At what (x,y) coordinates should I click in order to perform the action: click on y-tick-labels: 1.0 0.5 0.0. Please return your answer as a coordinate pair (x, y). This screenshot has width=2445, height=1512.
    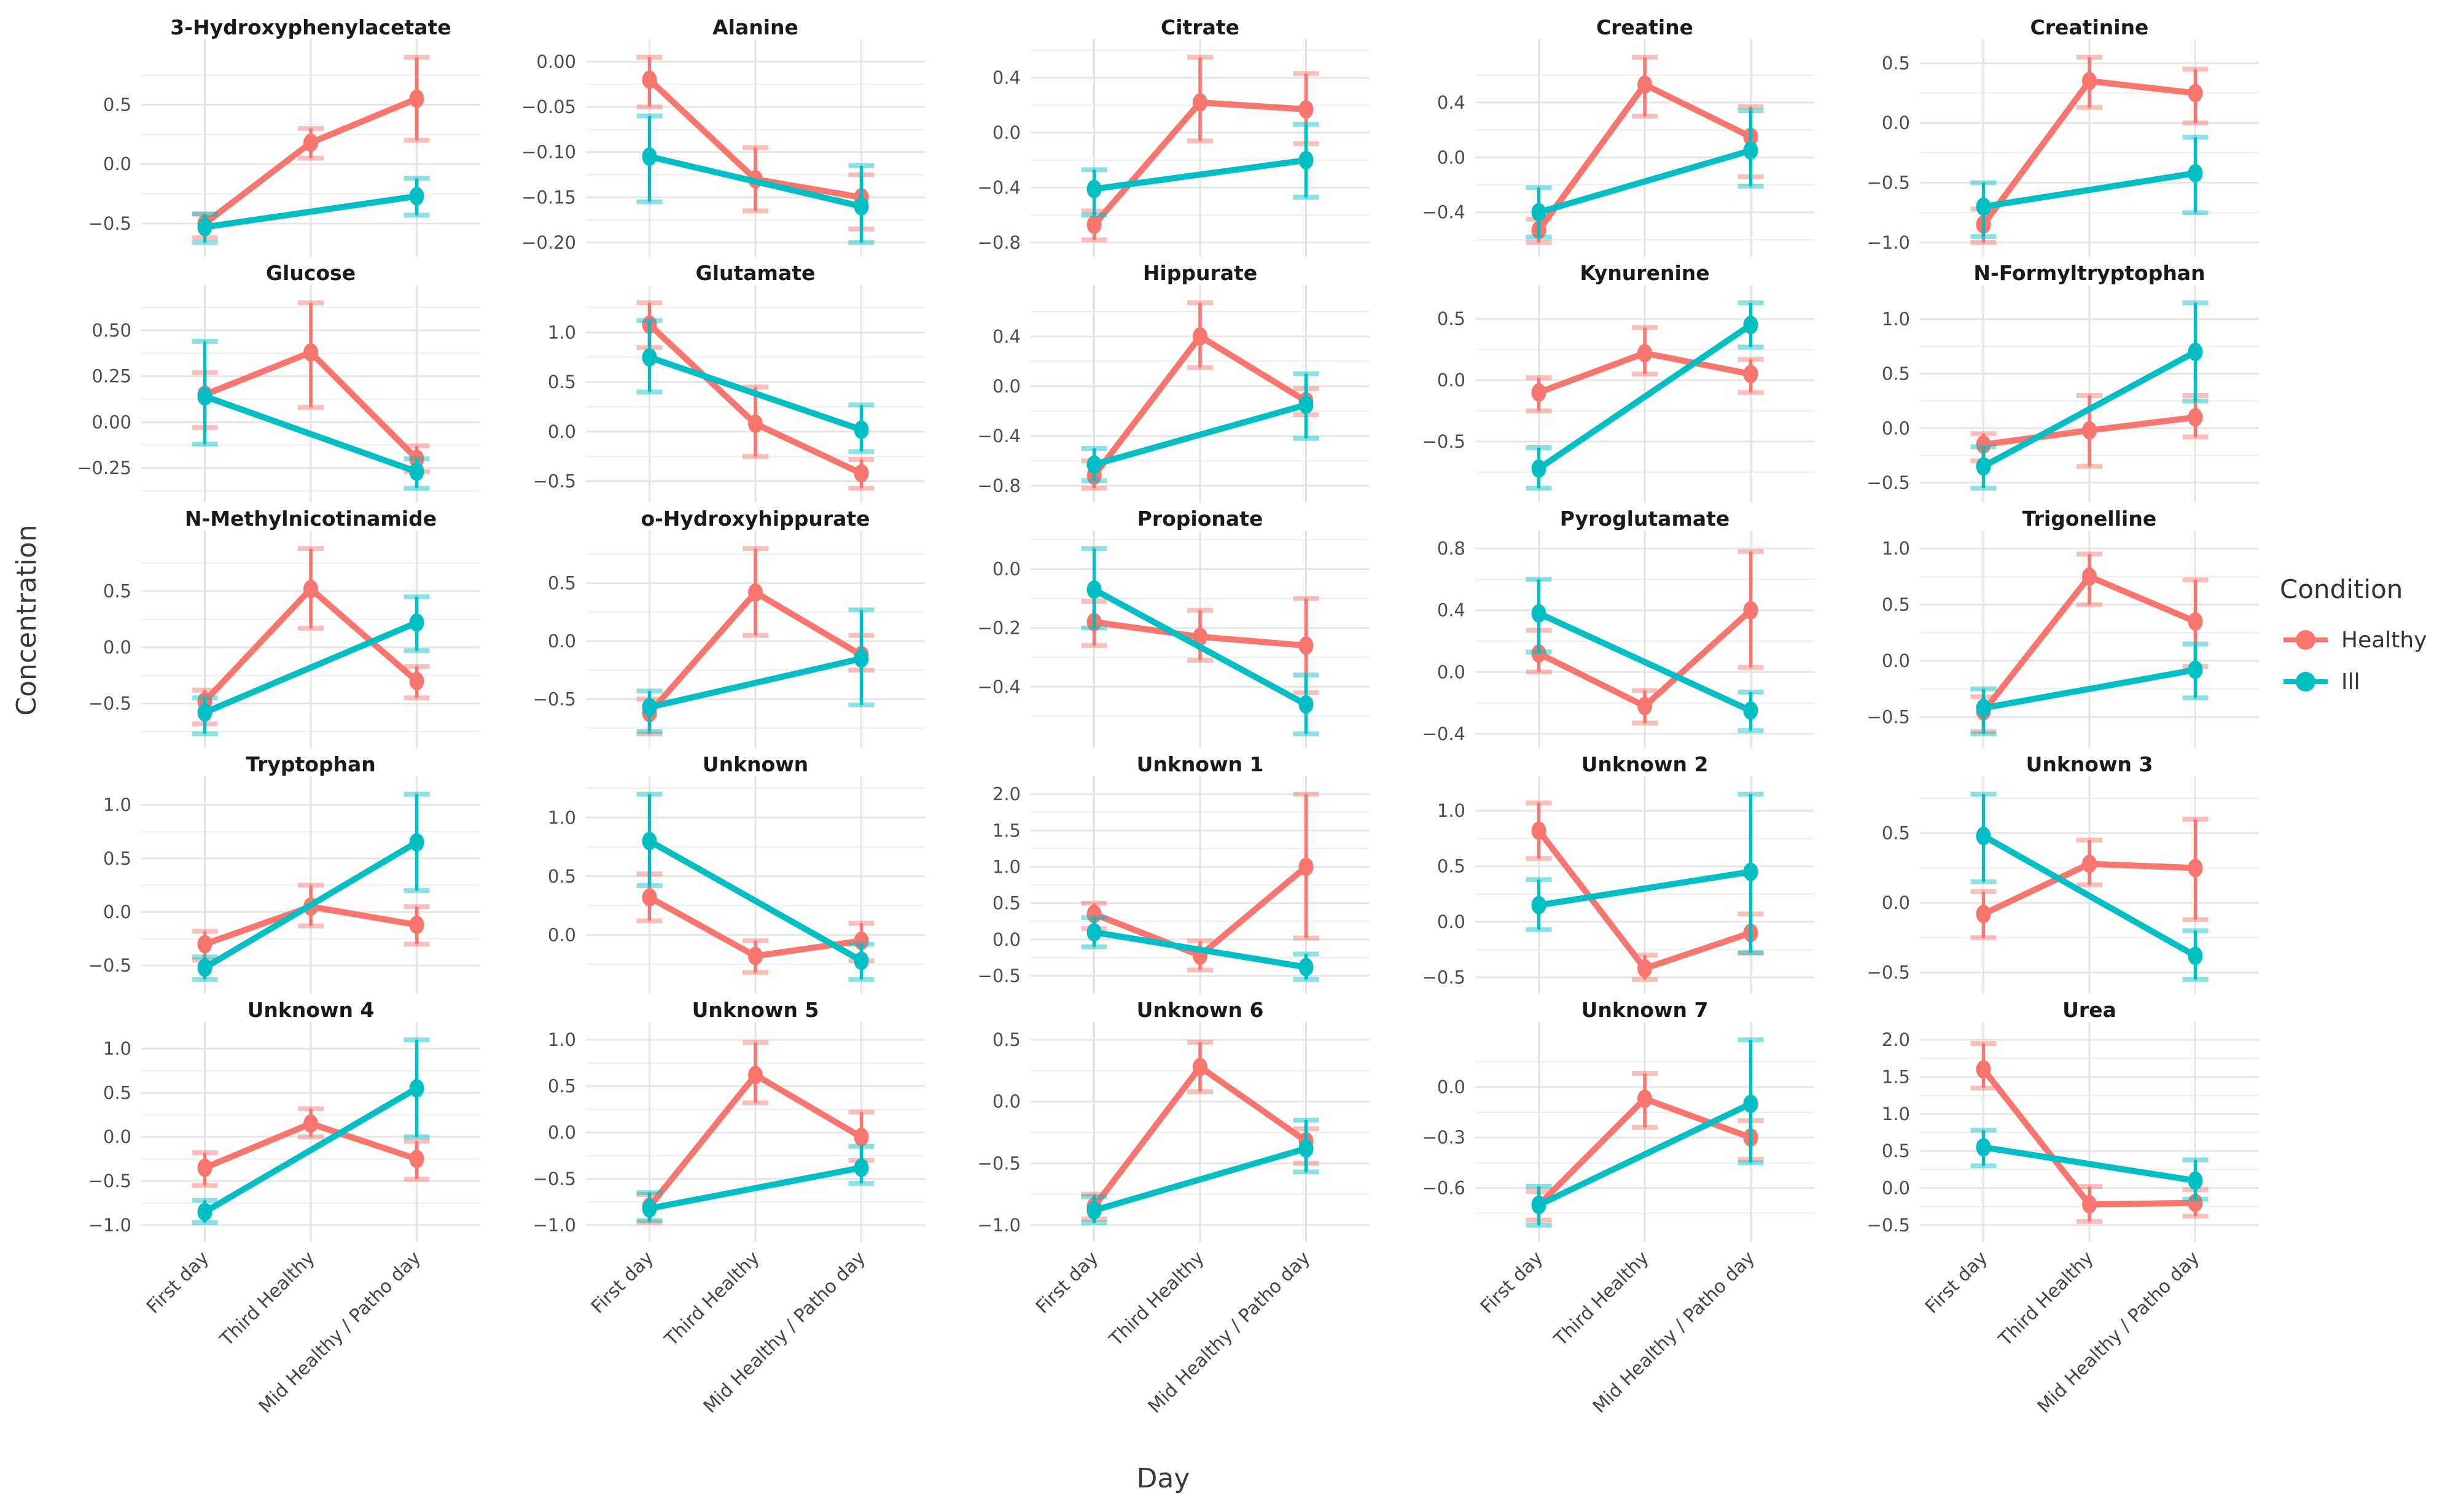
    Looking at the image, I should click on (562, 876).